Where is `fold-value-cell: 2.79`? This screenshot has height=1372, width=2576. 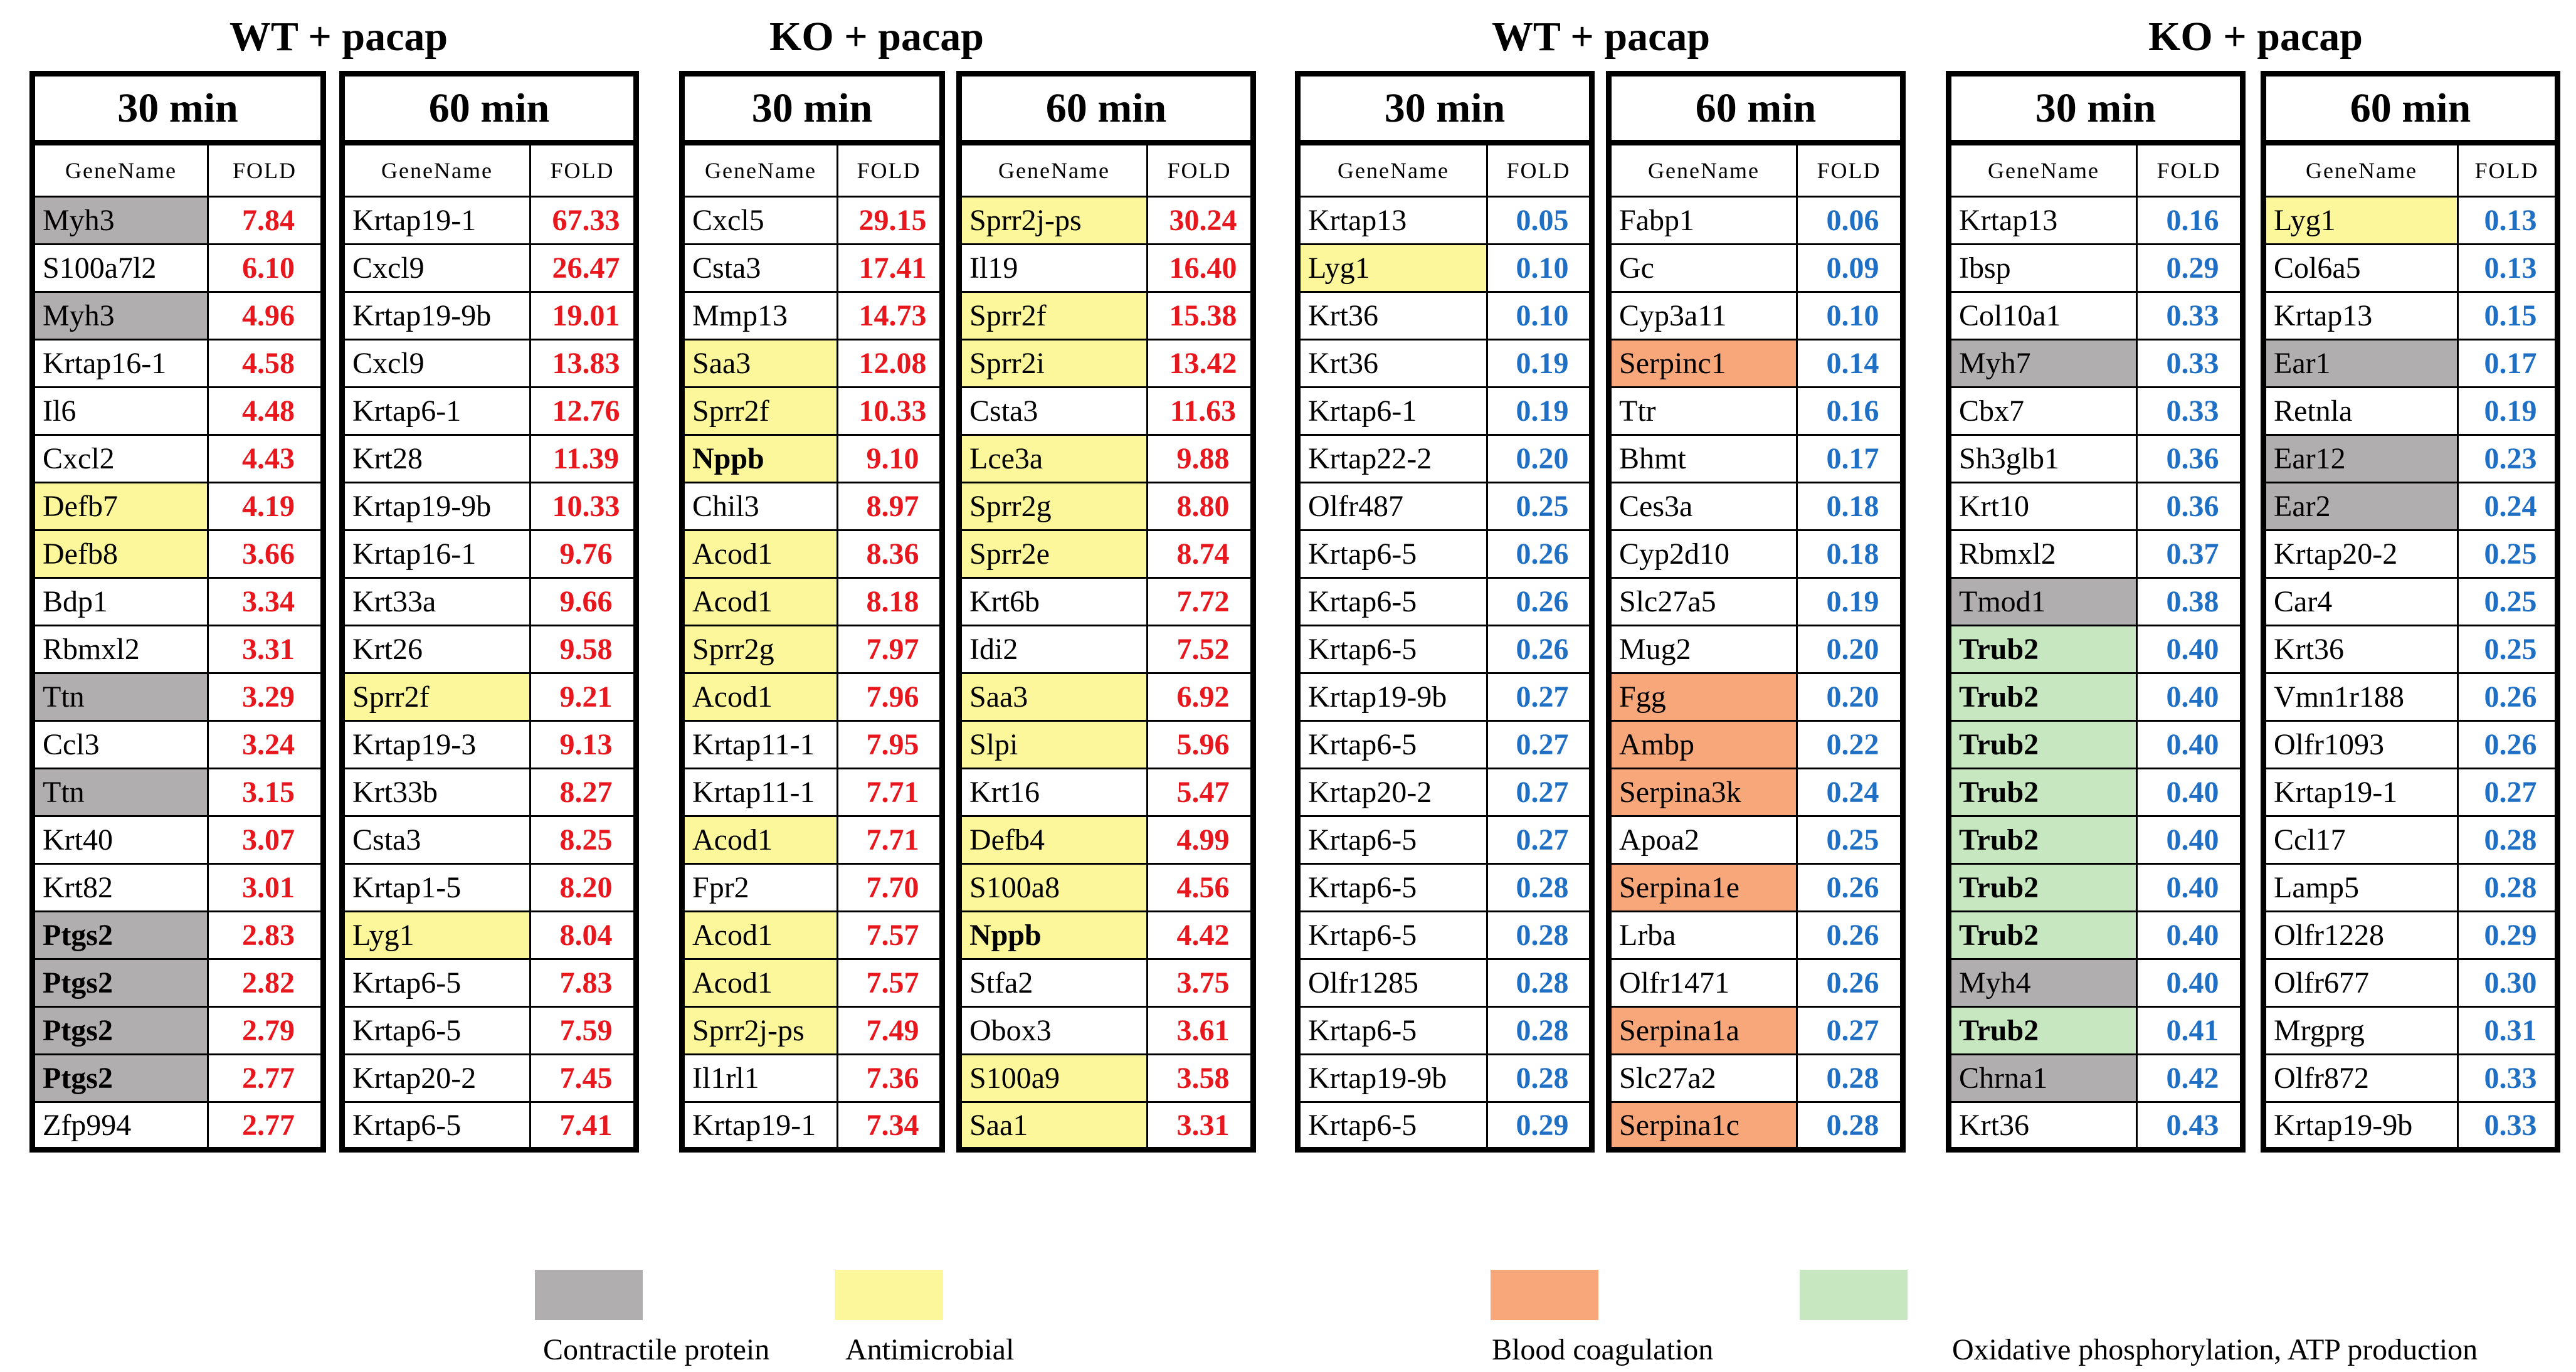
fold-value-cell: 2.79 is located at coordinates (265, 1031).